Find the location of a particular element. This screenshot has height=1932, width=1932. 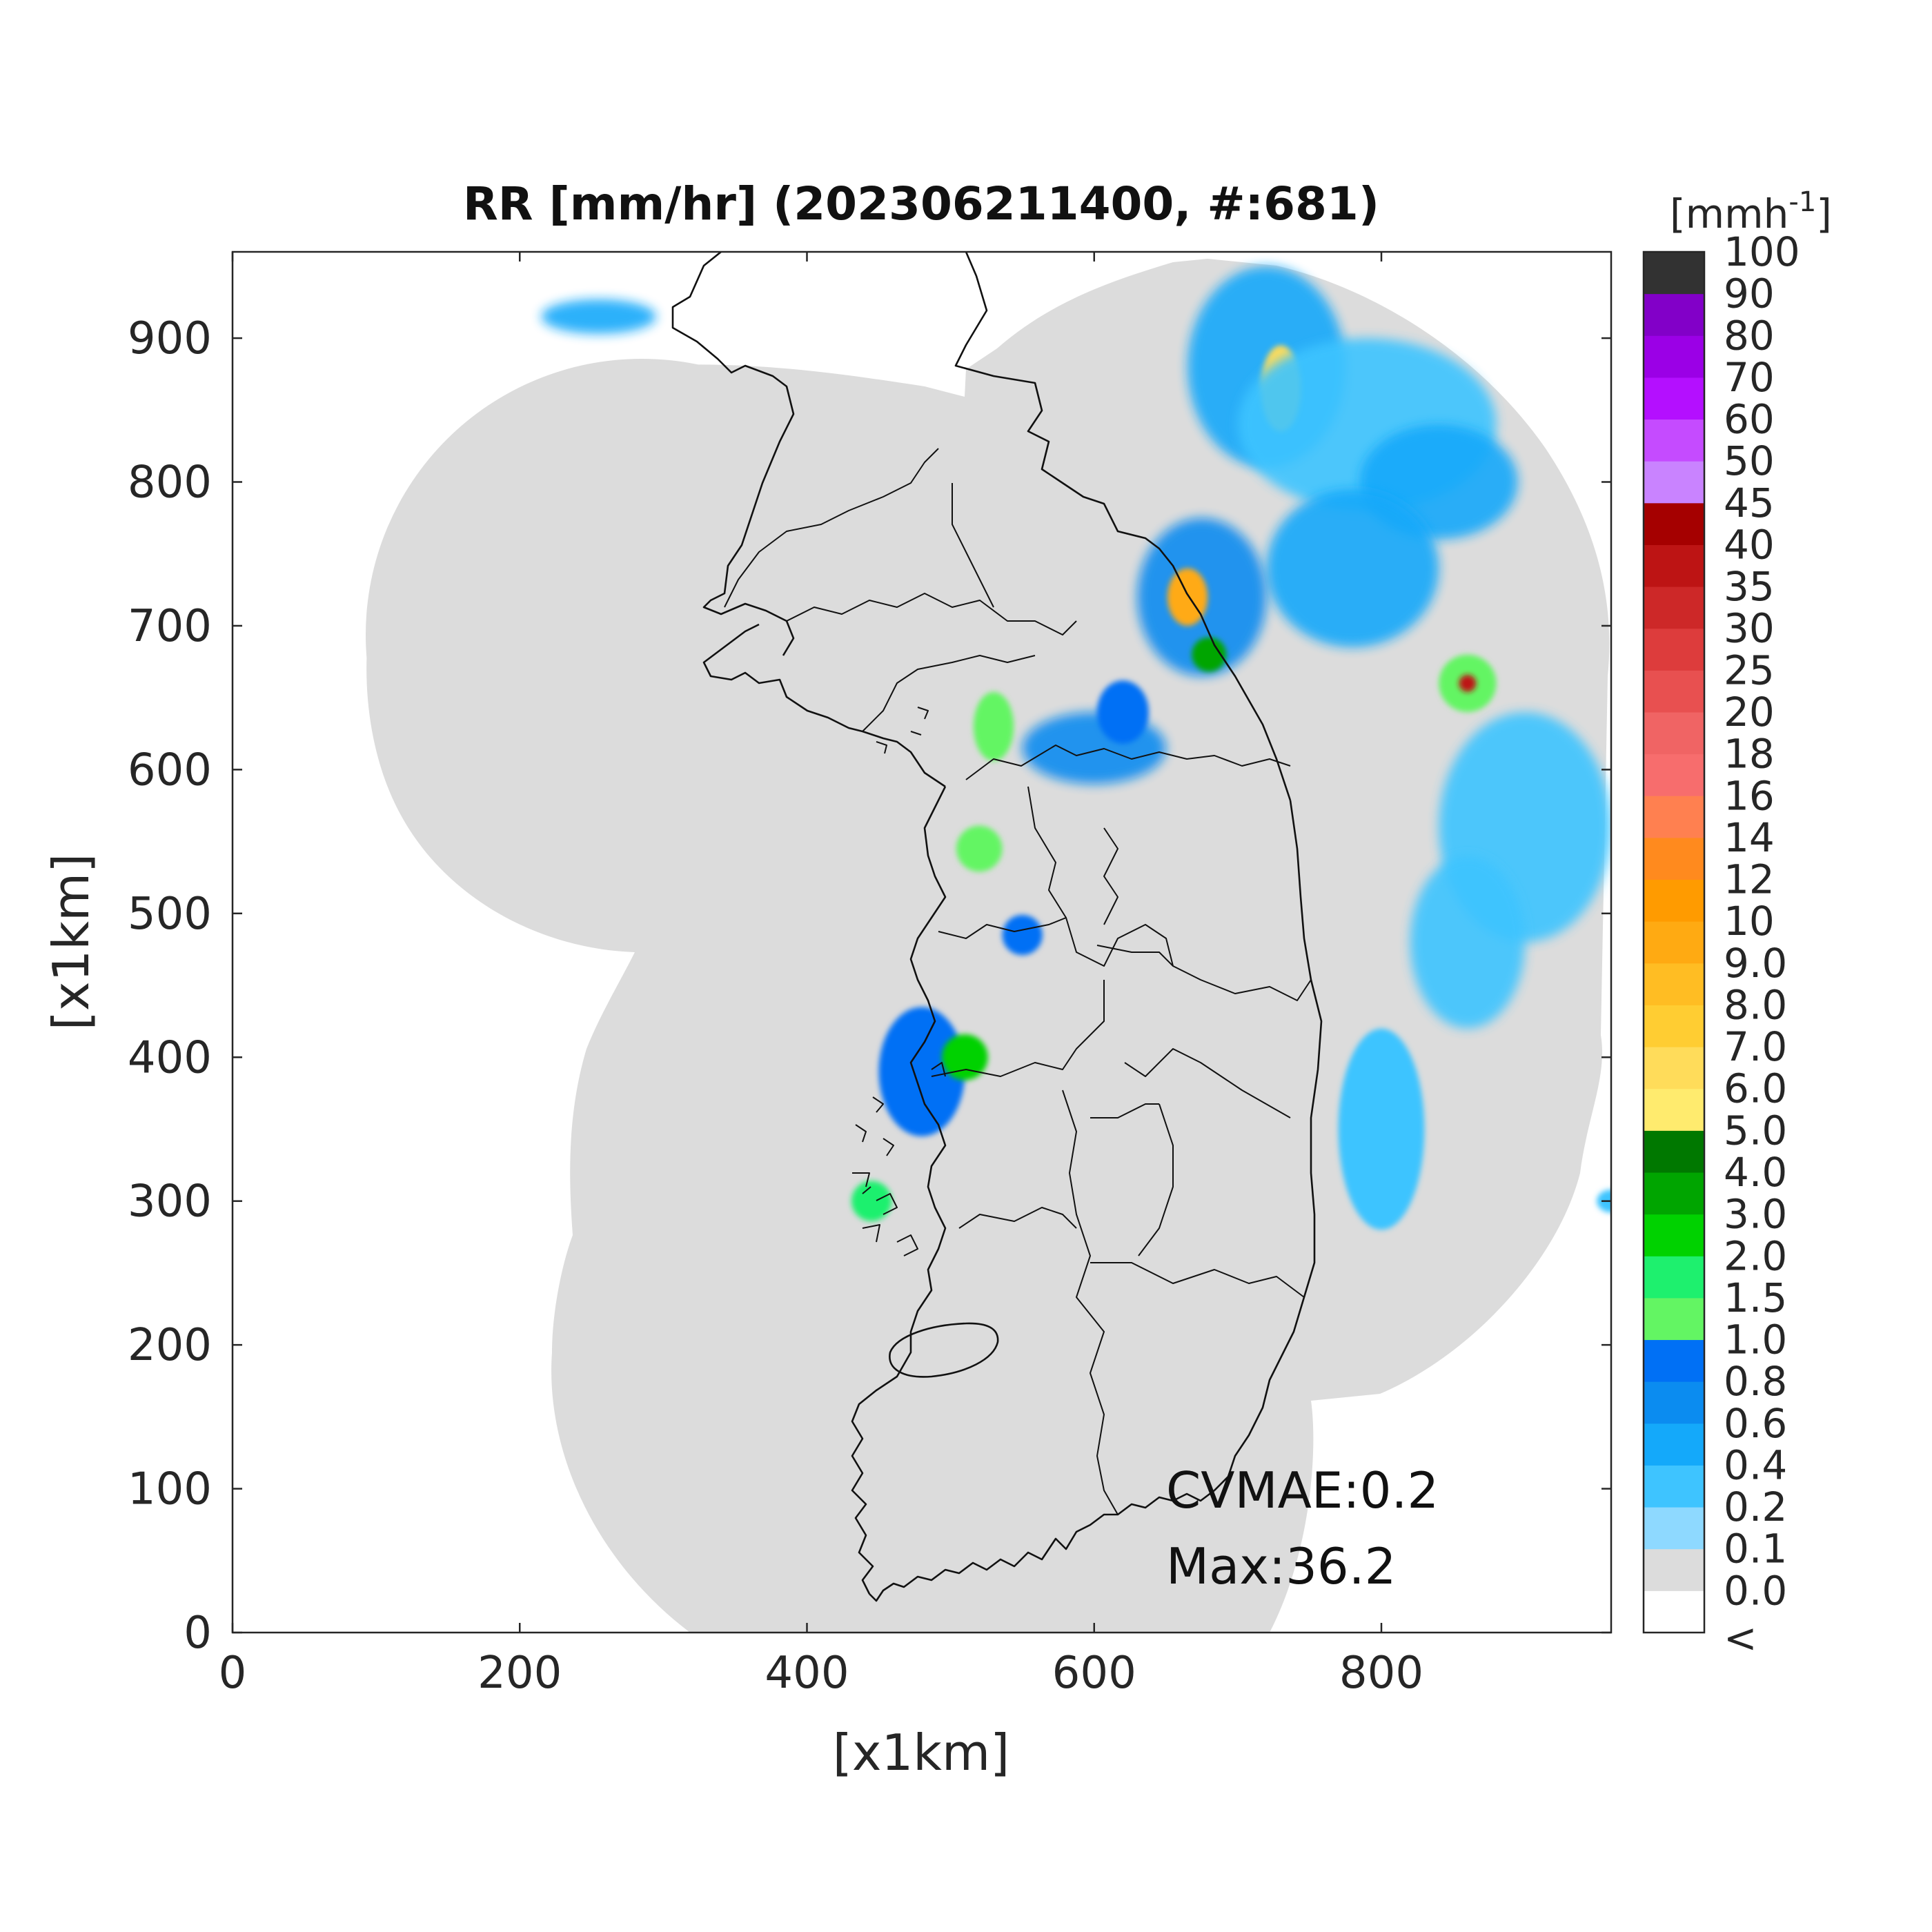

cvmae-annotation: CVMAE:0.2 is located at coordinates (1302, 1490).